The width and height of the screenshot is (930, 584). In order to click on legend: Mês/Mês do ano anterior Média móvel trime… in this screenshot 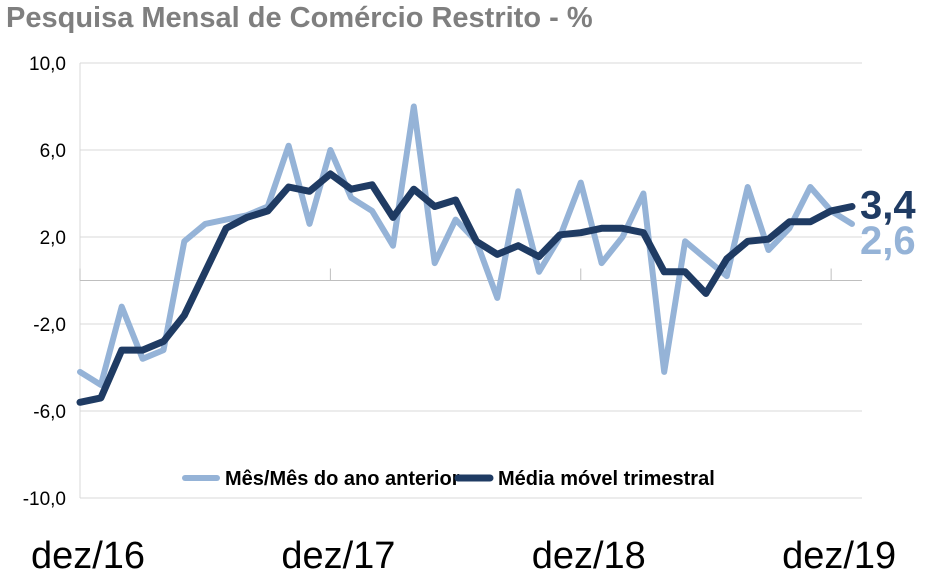, I will do `click(448, 479)`.